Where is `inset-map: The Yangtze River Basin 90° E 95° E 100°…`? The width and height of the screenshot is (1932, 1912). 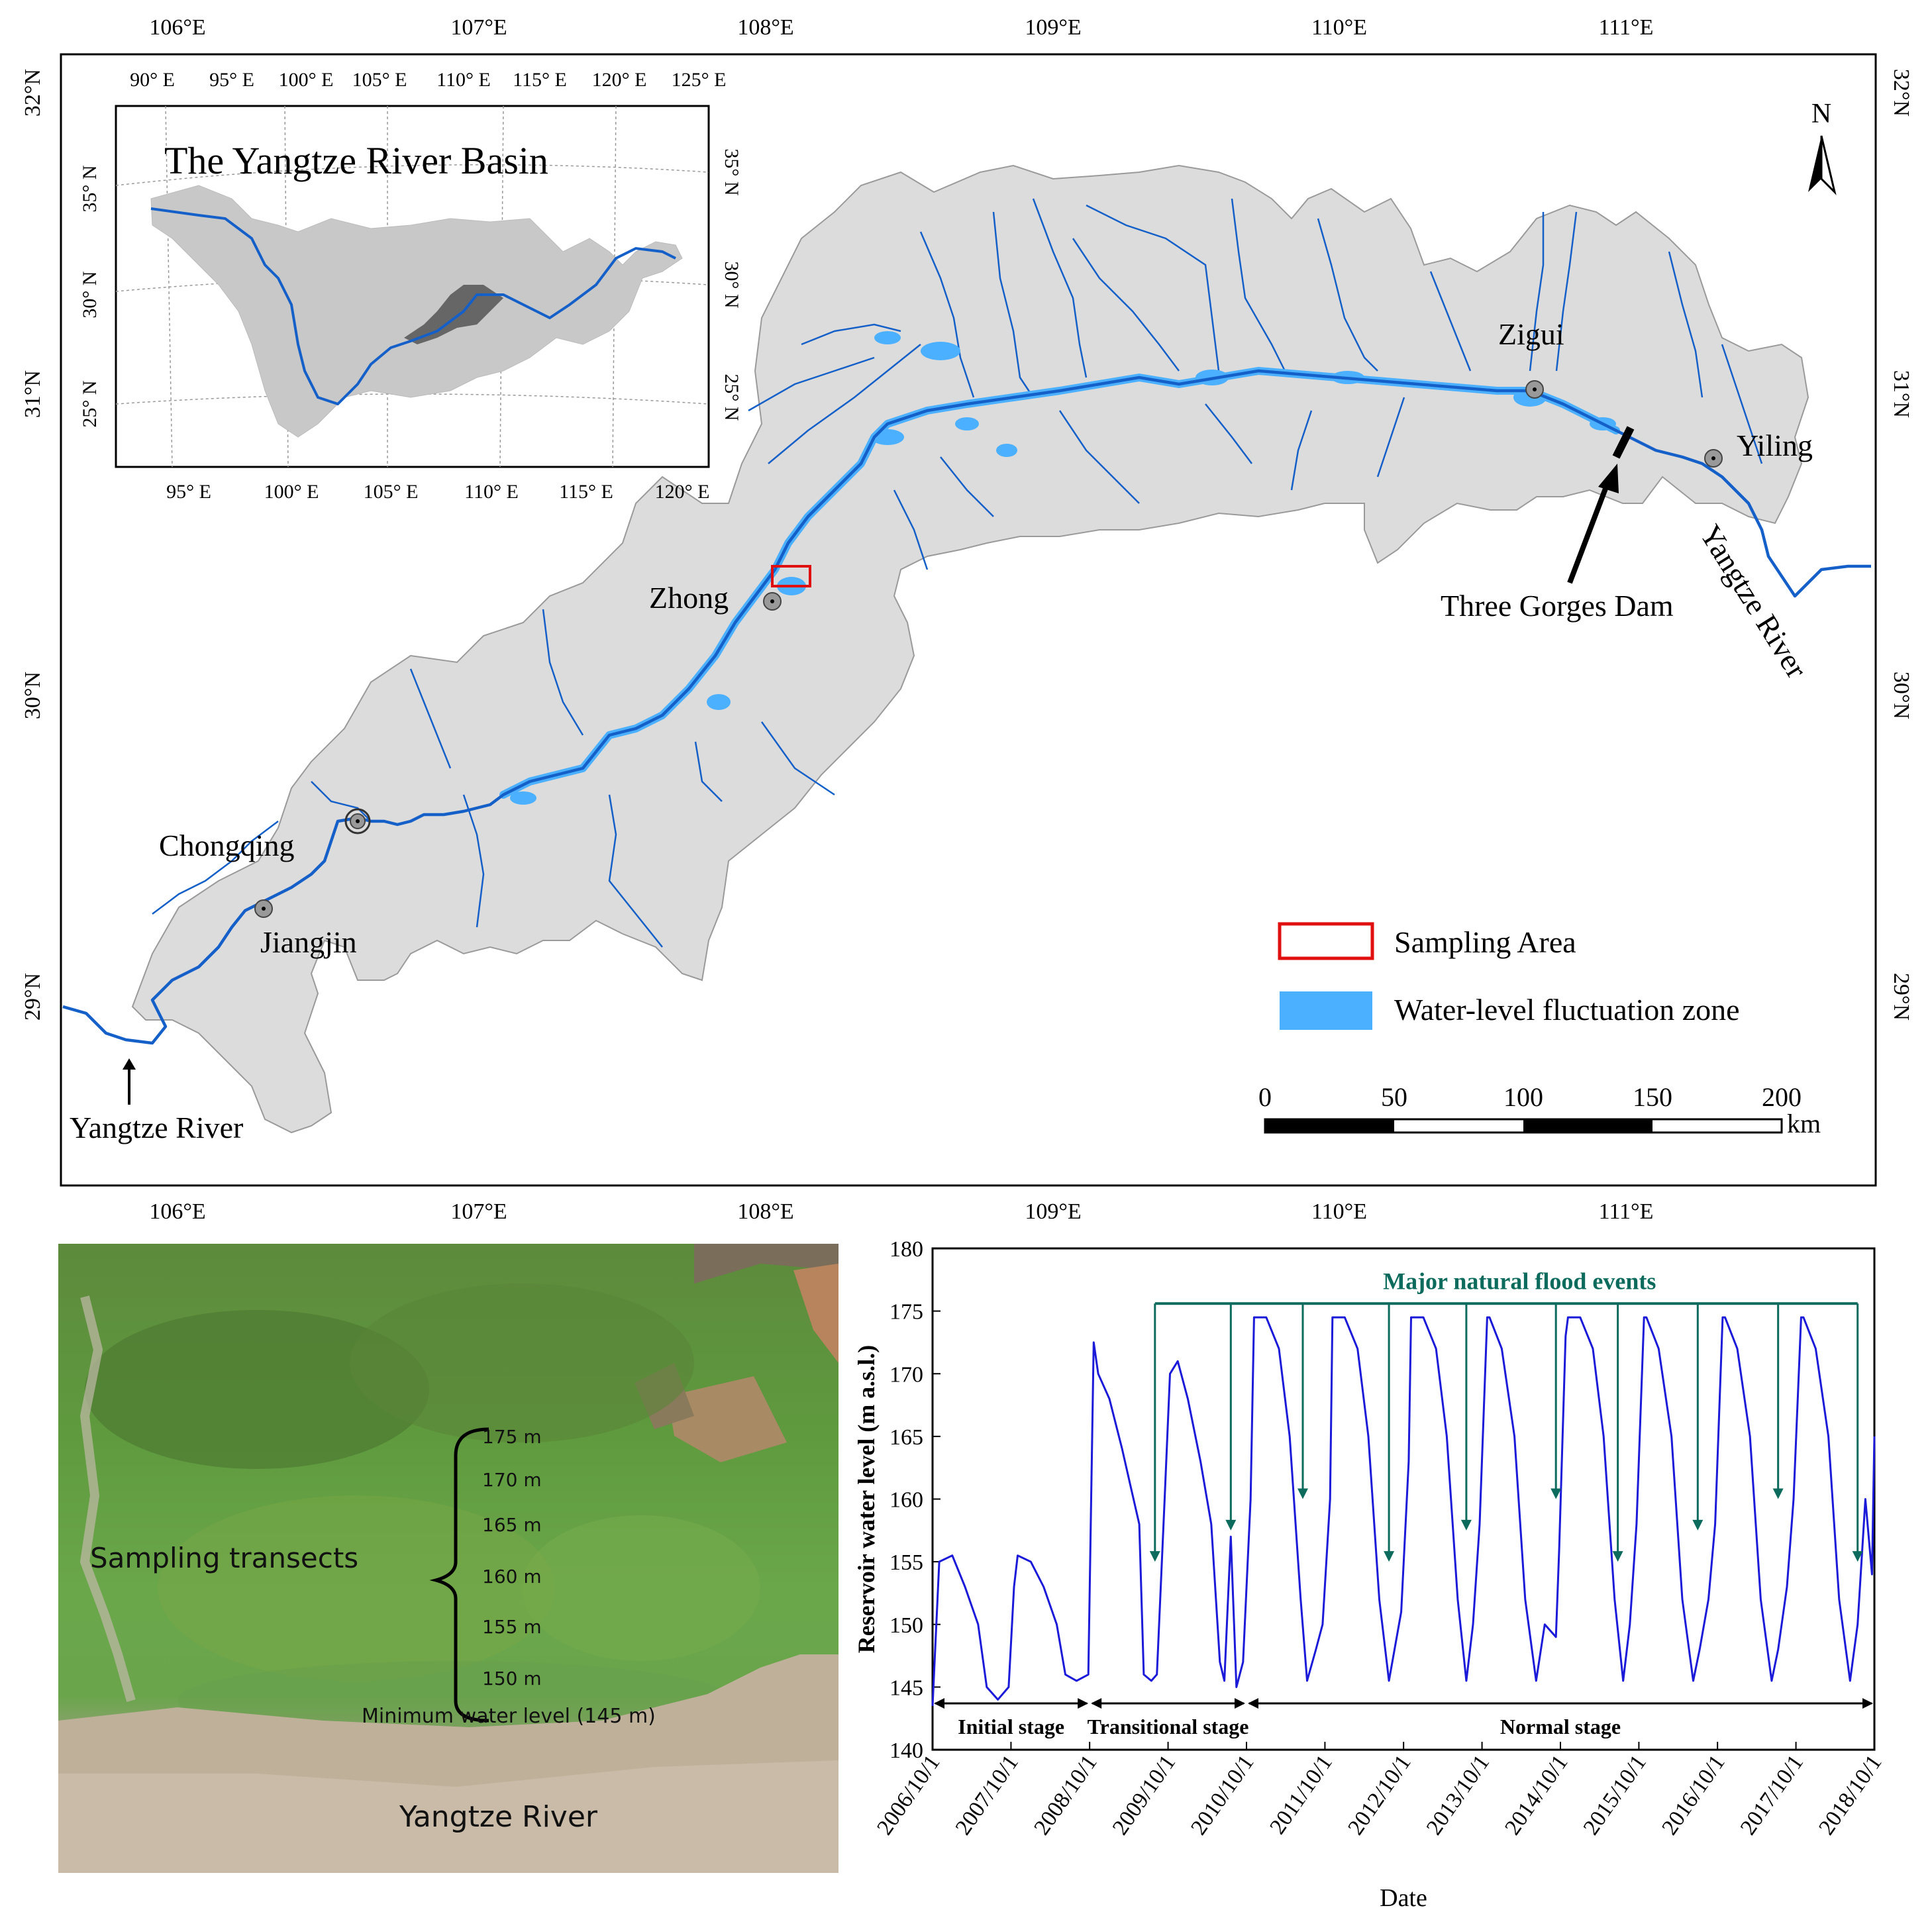 inset-map: The Yangtze River Basin 90° E 95° E 100°… is located at coordinates (410, 286).